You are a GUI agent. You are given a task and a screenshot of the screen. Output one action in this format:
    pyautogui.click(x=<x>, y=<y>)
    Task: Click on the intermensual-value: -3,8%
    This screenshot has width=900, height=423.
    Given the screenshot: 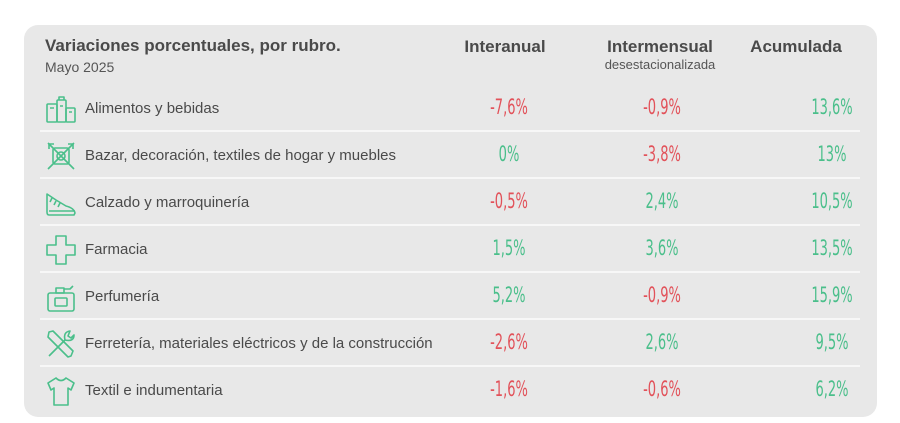 What is the action you would take?
    pyautogui.click(x=662, y=154)
    